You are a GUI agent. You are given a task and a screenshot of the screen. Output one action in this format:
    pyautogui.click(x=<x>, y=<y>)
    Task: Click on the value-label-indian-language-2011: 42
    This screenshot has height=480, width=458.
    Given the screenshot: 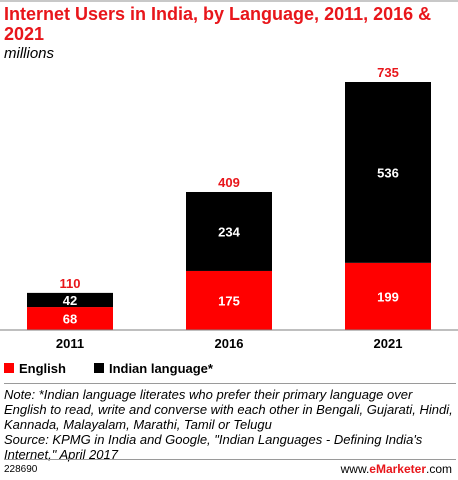 What is the action you would take?
    pyautogui.click(x=70, y=300)
    